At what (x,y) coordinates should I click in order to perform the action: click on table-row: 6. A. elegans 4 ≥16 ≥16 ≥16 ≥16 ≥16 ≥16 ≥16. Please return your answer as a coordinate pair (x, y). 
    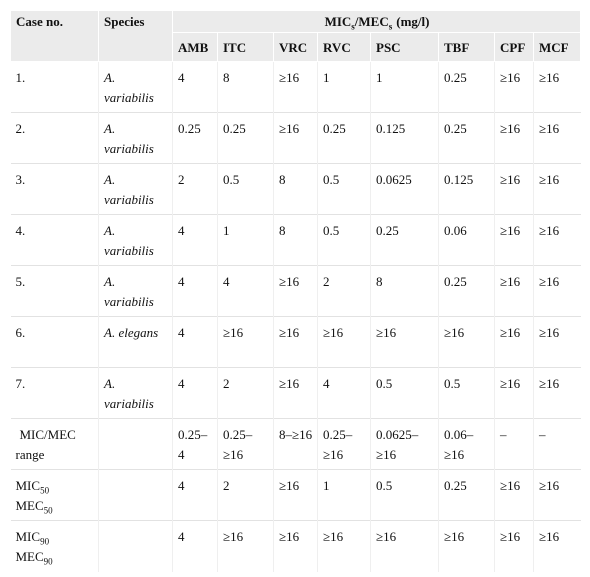
    Looking at the image, I should click on (295, 342).